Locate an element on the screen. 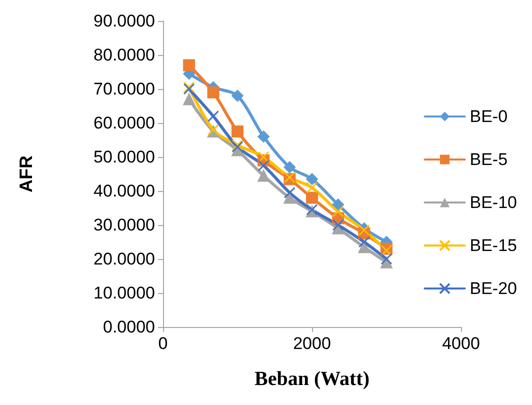  y-tick-label: 20.0000 is located at coordinates (124, 259).